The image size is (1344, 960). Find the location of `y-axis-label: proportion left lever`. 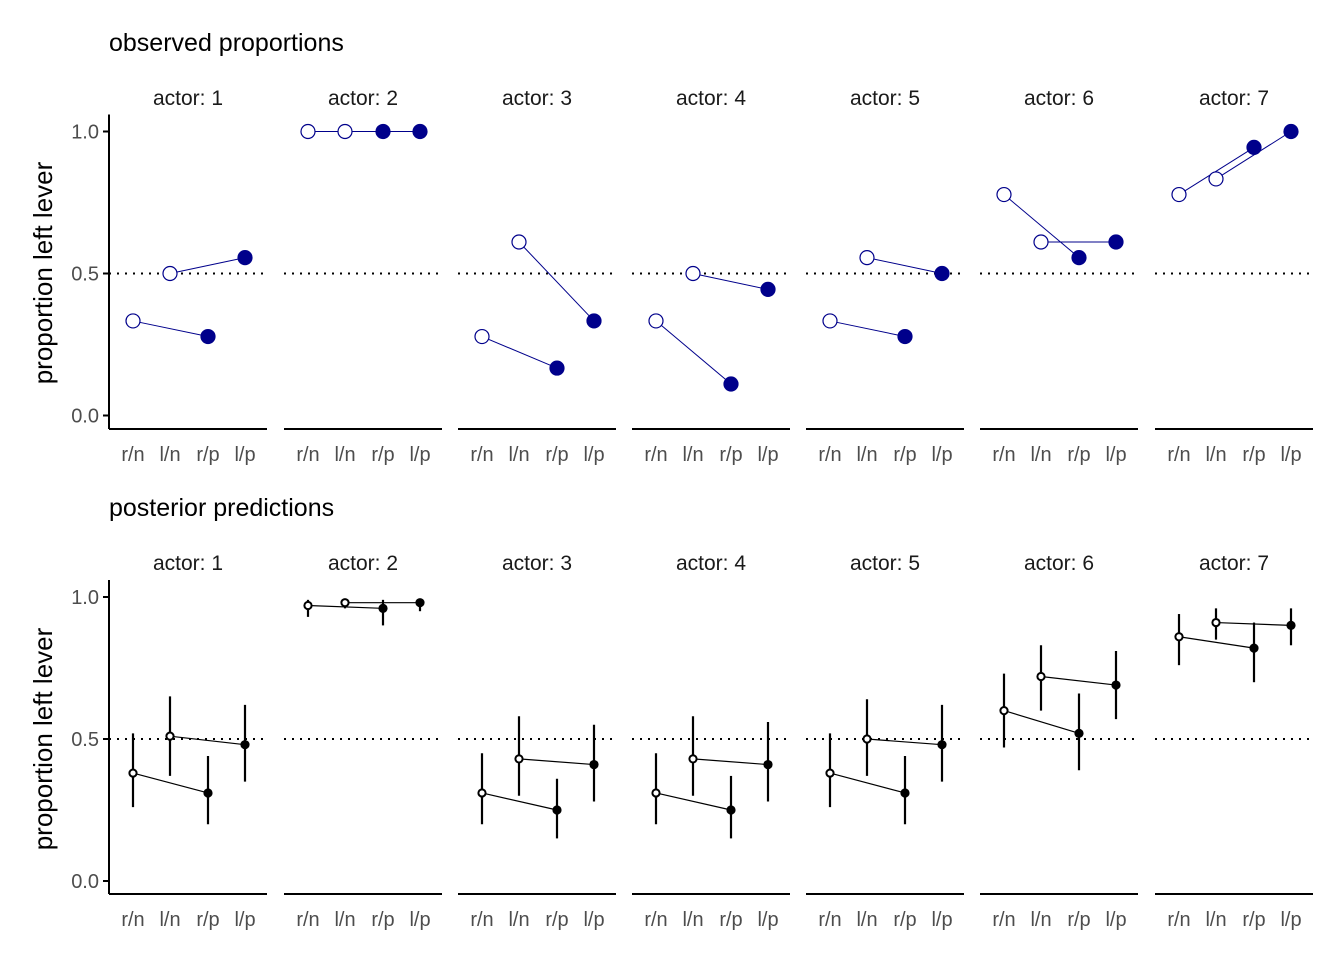

y-axis-label: proportion left lever is located at coordinates (43, 272).